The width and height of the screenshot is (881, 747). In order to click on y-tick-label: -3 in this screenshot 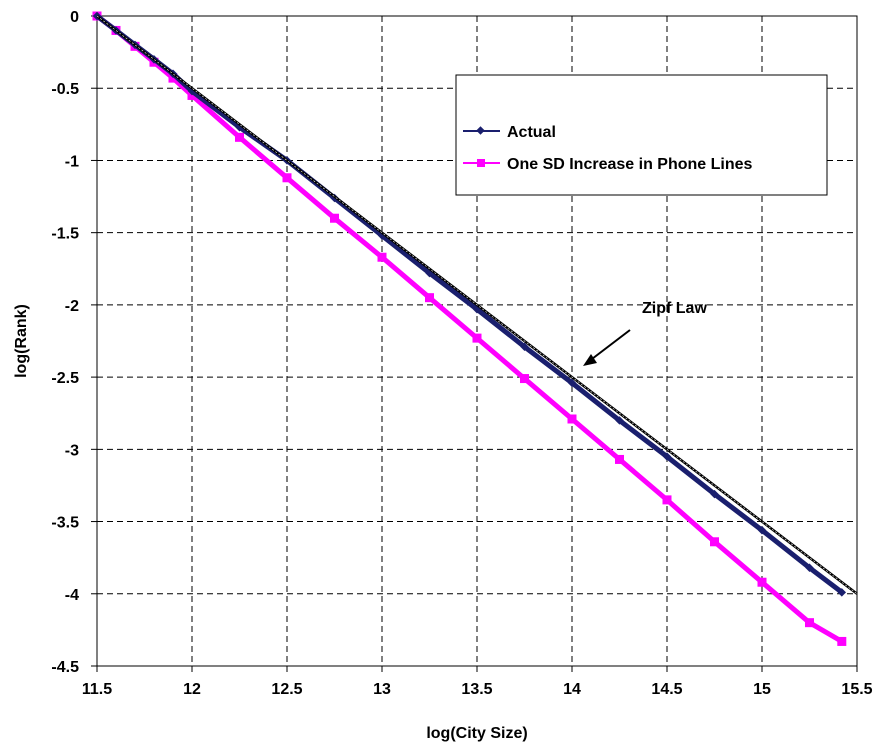, I will do `click(72, 450)`.